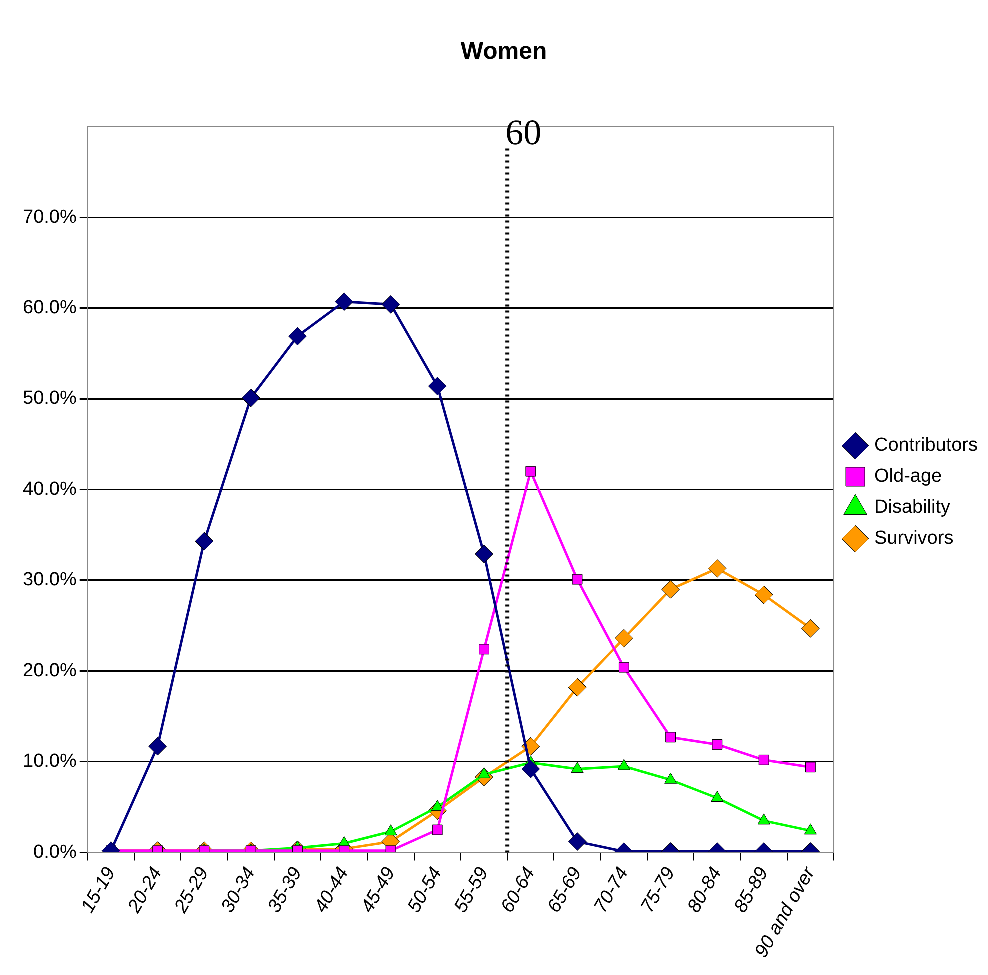 This screenshot has width=988, height=975. Describe the element at coordinates (926, 445) in the screenshot. I see `legend-label: Contributors` at that location.